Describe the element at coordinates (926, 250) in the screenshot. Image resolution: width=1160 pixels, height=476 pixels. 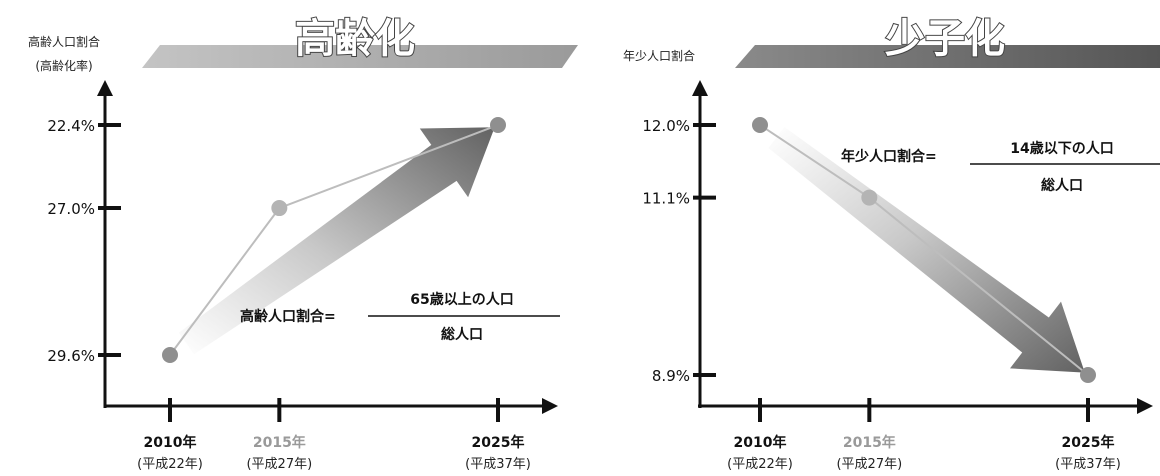
I see `birthrate-trend-arrow` at that location.